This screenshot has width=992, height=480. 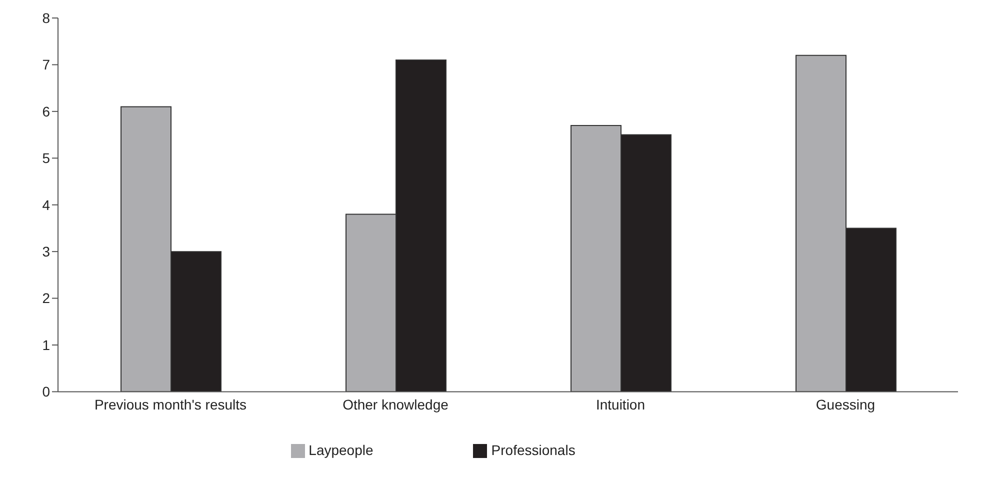 What do you see at coordinates (170, 404) in the screenshot?
I see `x-tick-label: Previous month's results` at bounding box center [170, 404].